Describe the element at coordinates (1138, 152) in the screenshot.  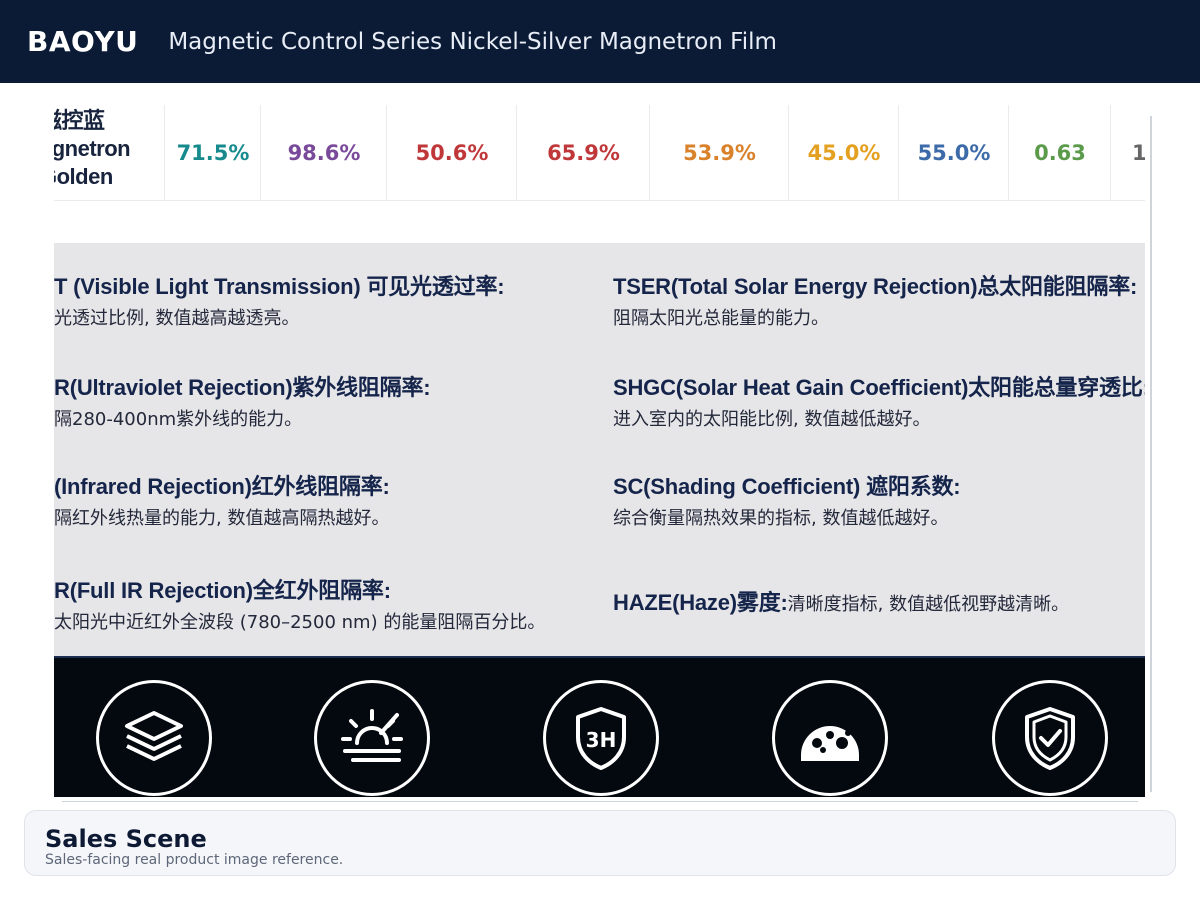
I see `spec-value-text: 1` at that location.